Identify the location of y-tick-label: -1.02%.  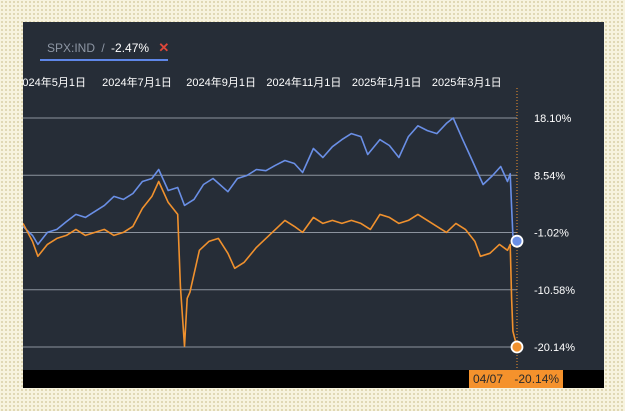
(551, 234).